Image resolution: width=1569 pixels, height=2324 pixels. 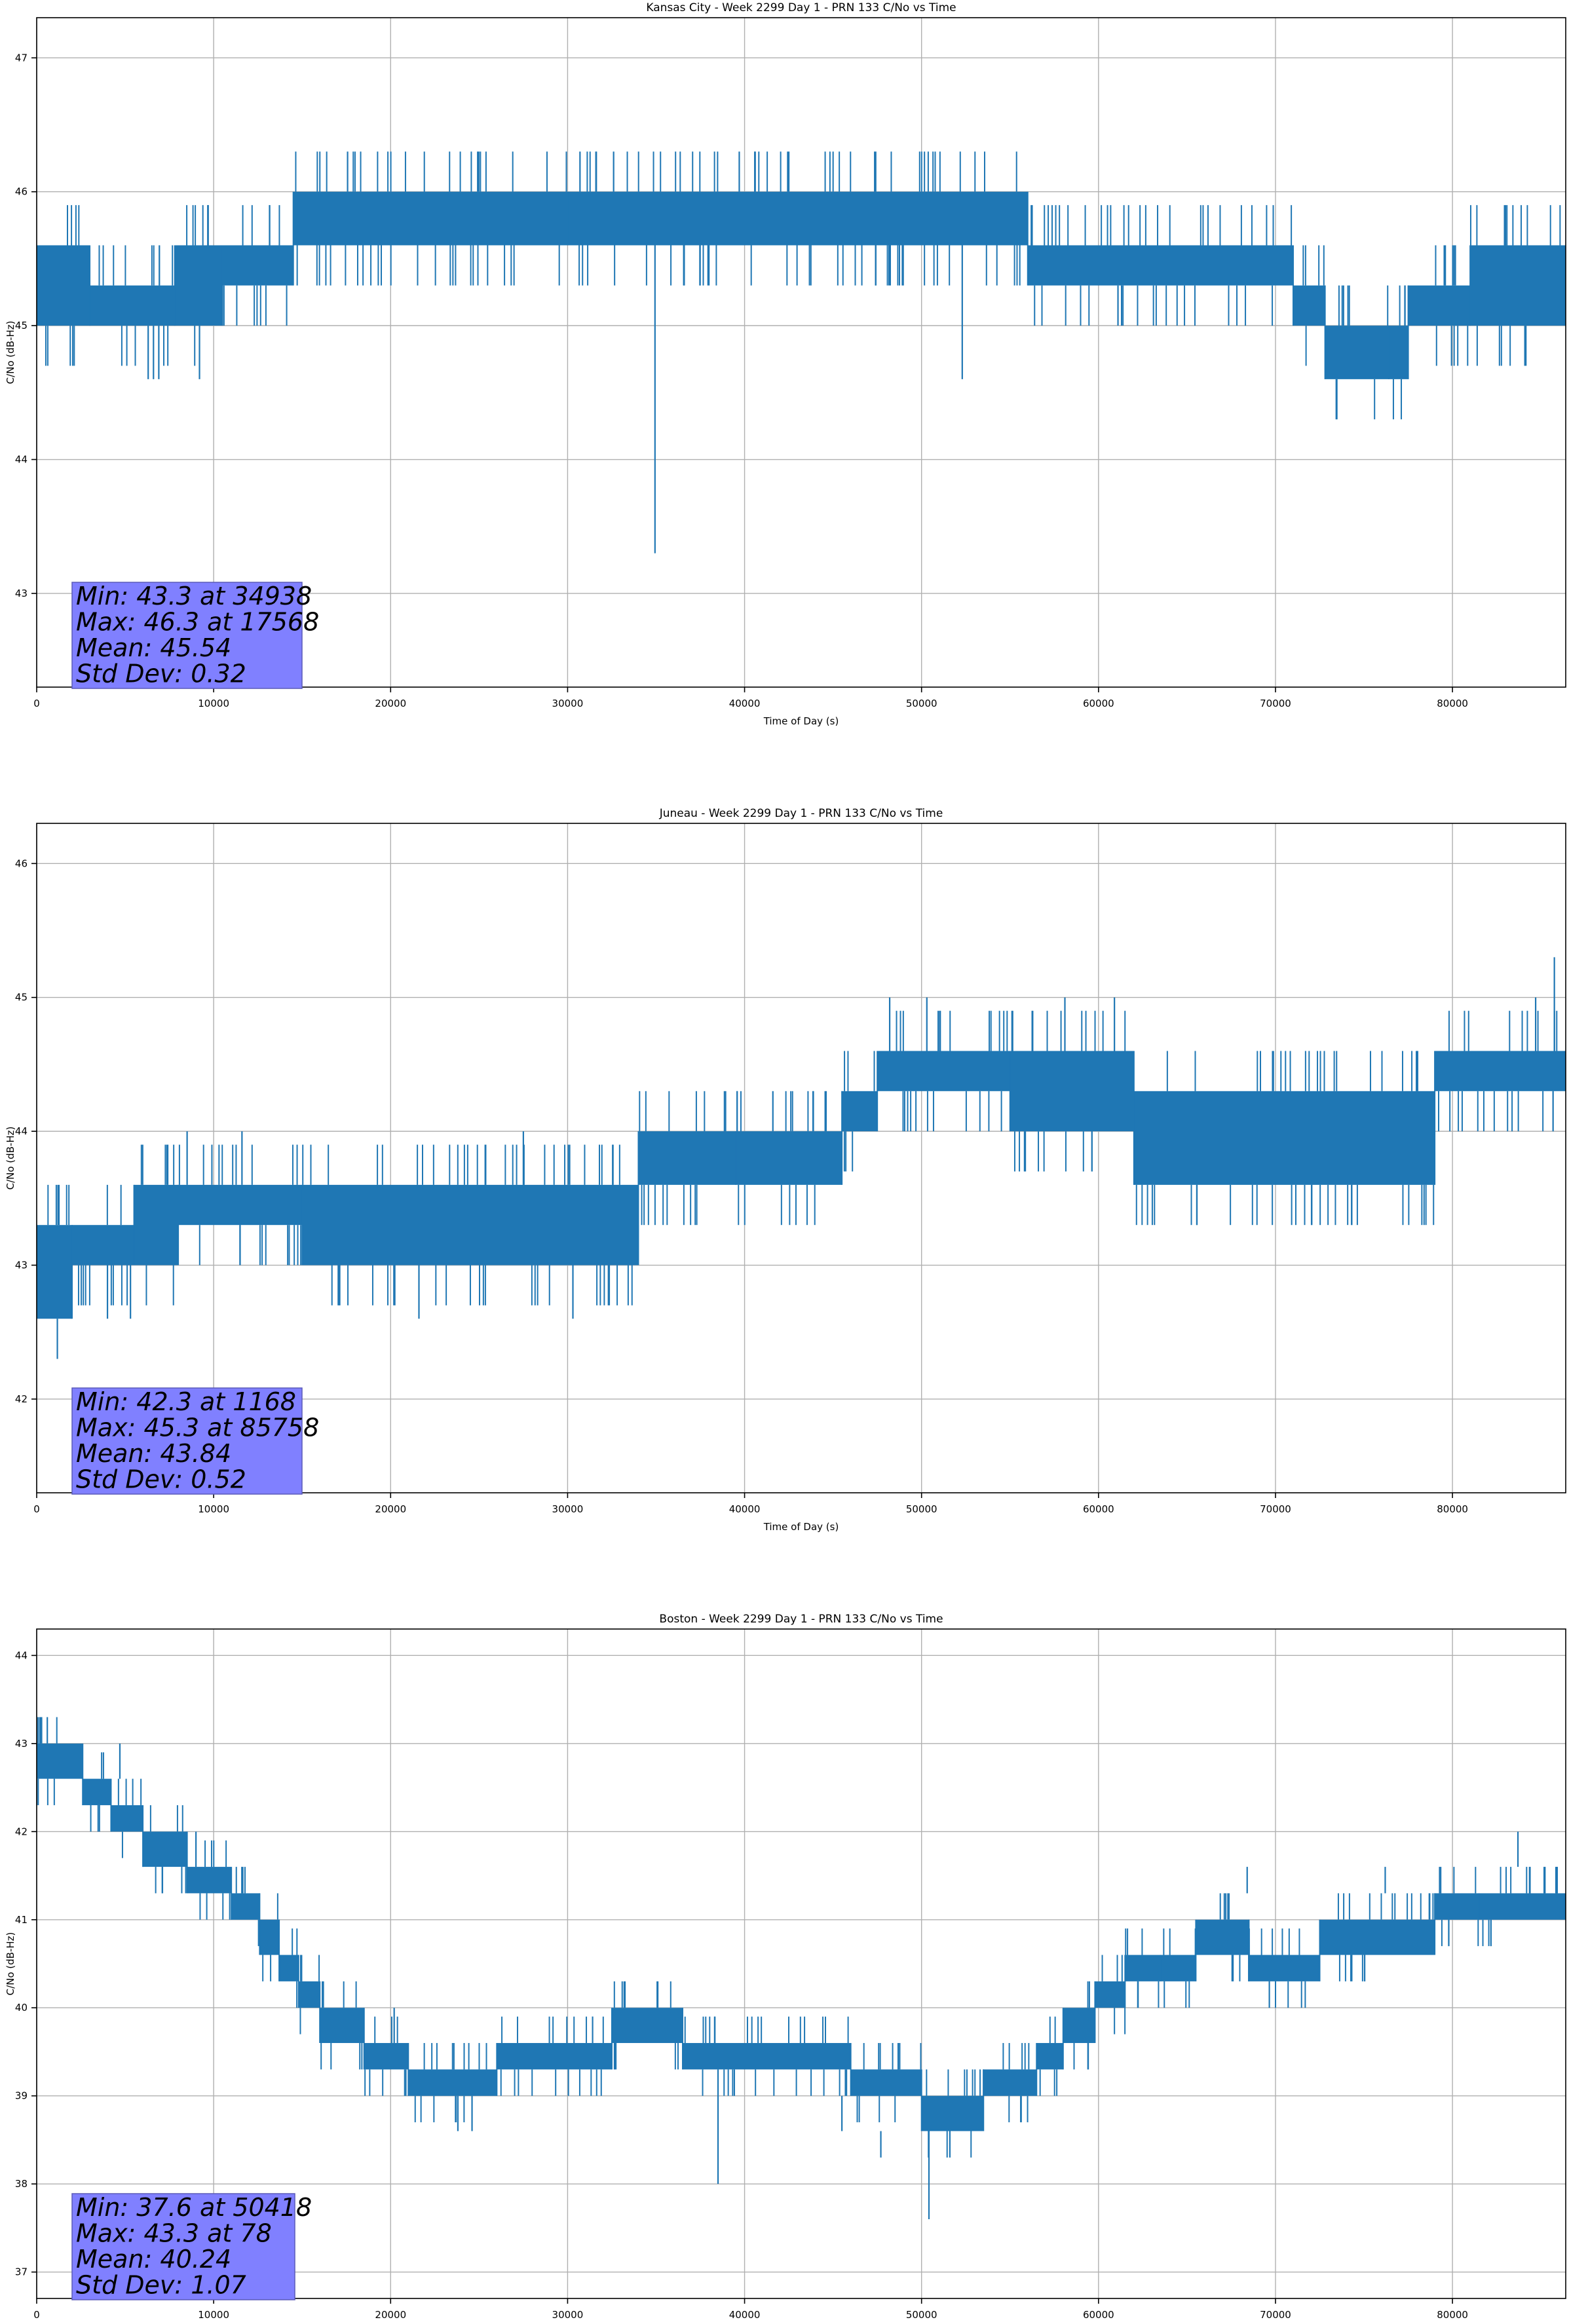 I want to click on stats-max: Max: 45.3 at 85758, so click(x=197, y=1428).